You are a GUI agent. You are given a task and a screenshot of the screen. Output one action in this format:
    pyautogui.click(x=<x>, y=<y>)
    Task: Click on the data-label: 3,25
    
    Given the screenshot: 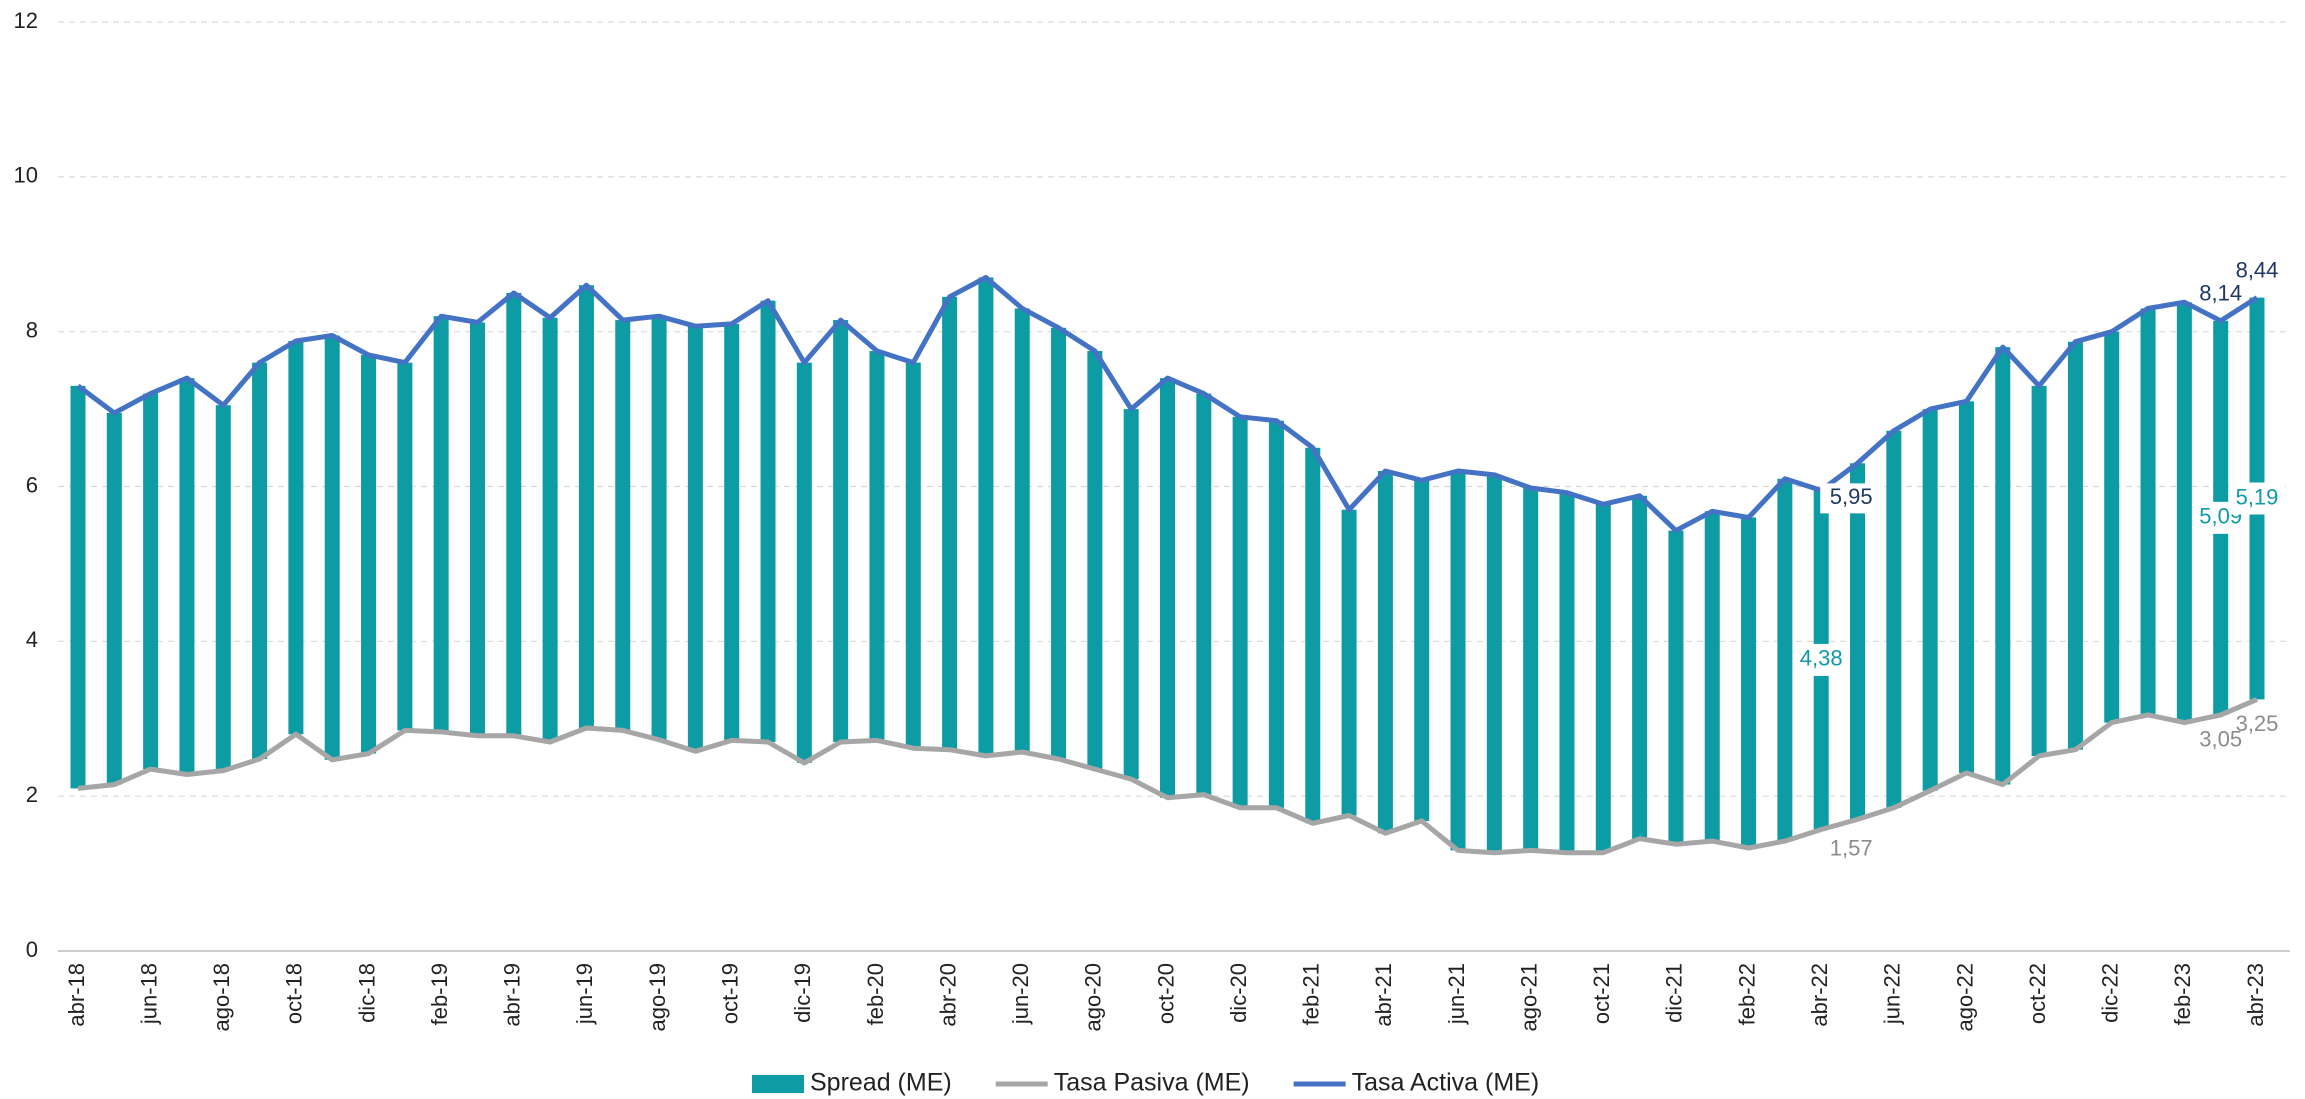 What is the action you would take?
    pyautogui.click(x=2257, y=723)
    